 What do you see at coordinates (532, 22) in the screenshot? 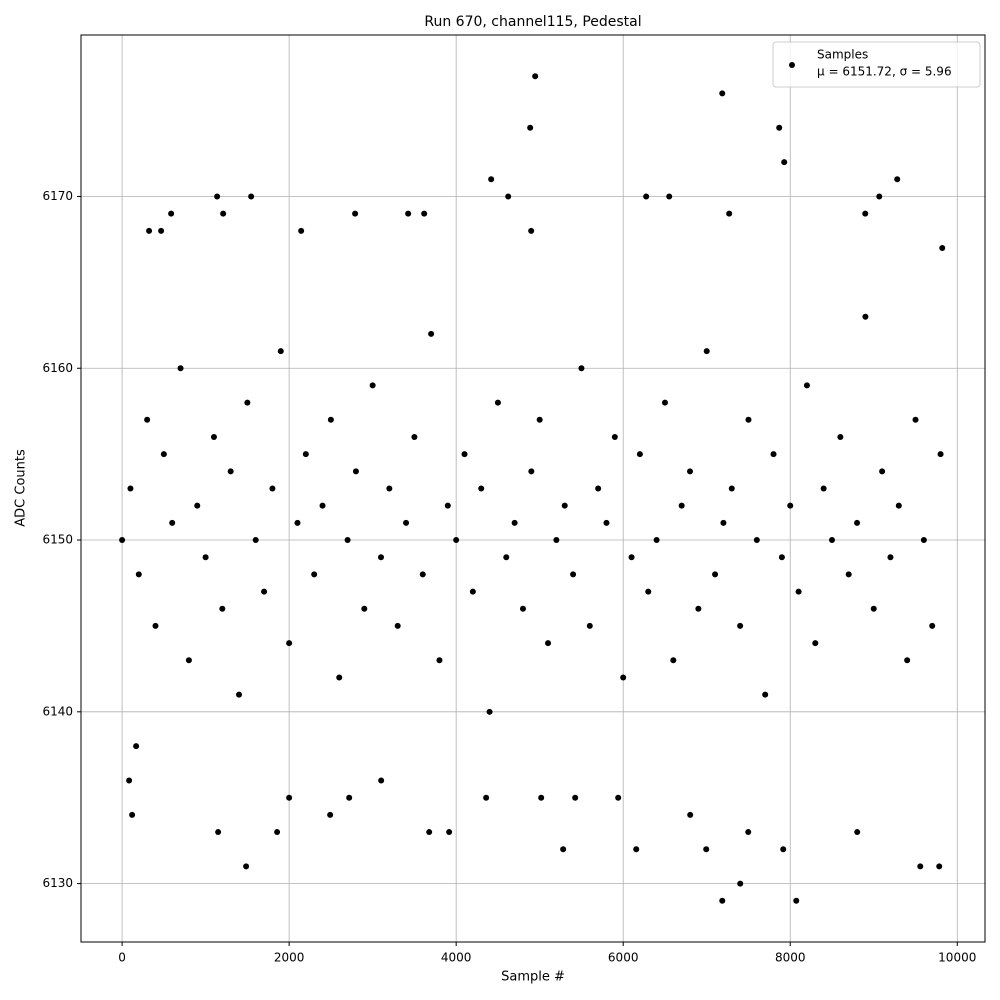
I see `chart-title: Run 670, channel115, Pedestal` at bounding box center [532, 22].